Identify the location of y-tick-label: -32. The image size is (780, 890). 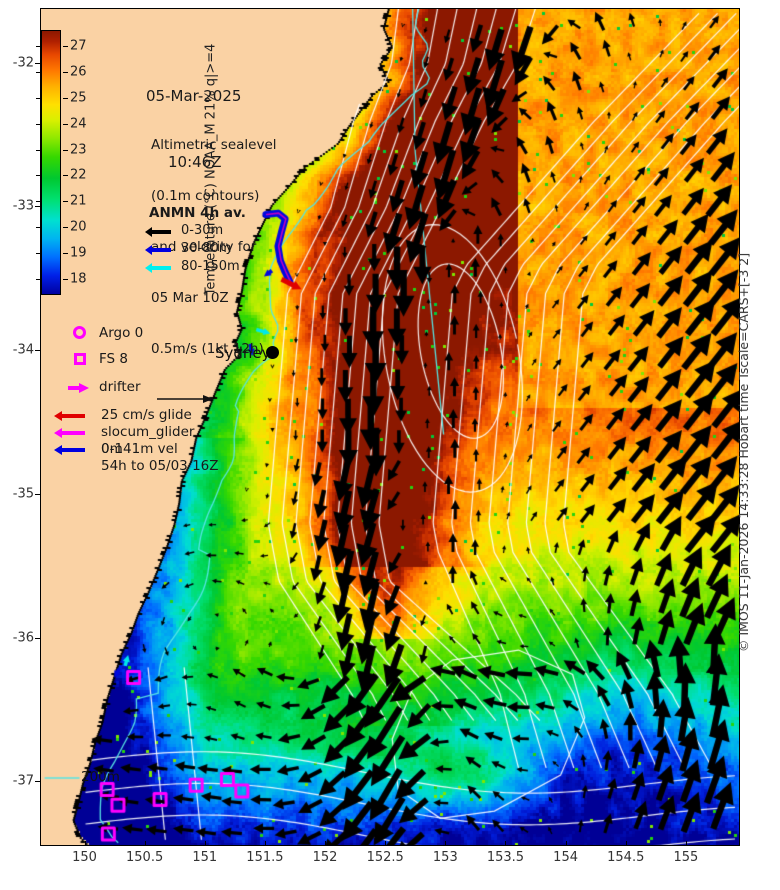
(23, 63).